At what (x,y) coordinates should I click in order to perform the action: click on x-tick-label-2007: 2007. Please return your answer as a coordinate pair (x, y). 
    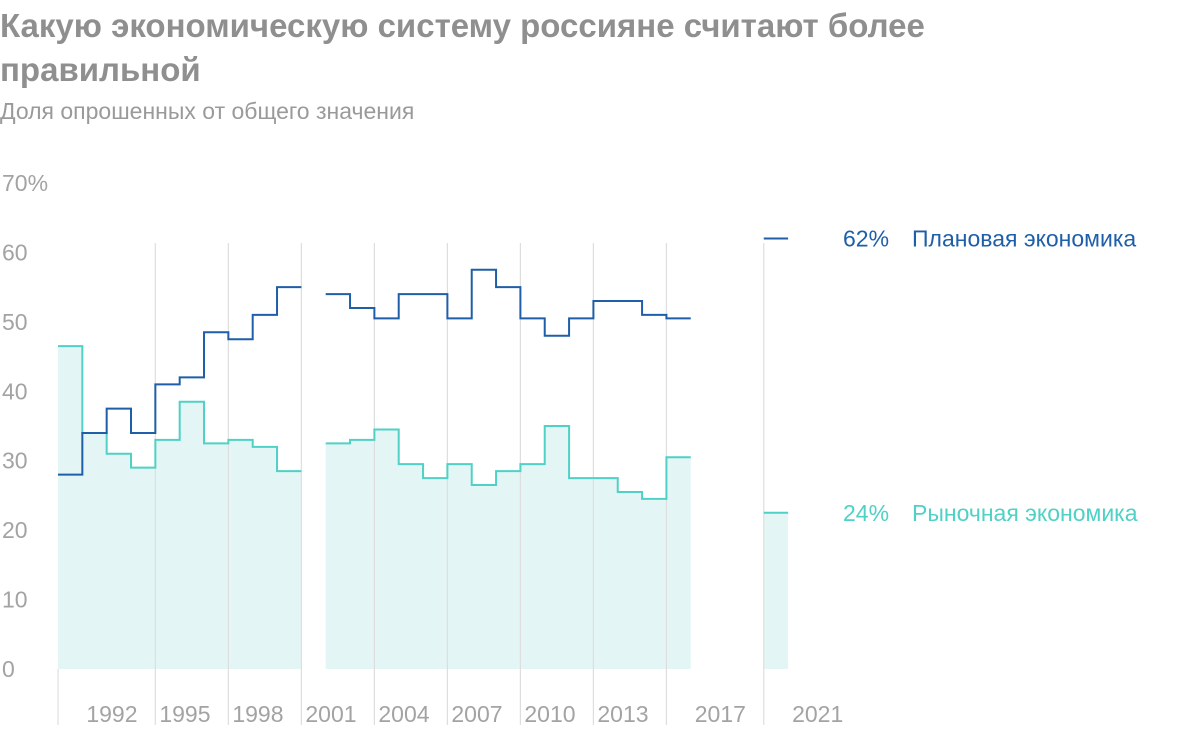
    Looking at the image, I should click on (476, 714).